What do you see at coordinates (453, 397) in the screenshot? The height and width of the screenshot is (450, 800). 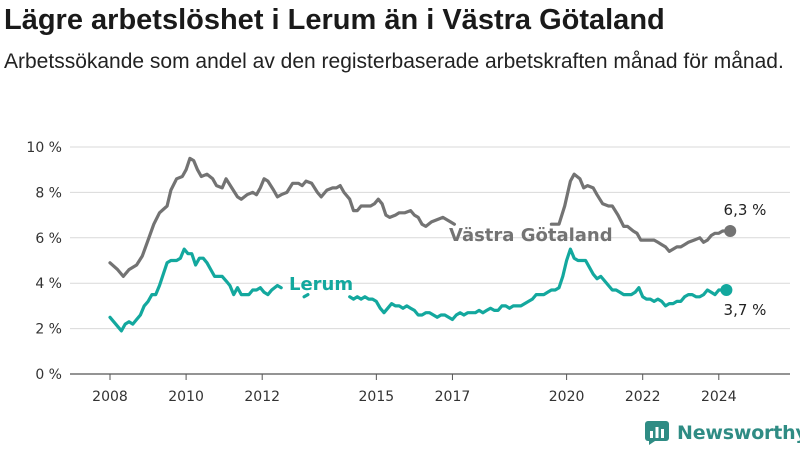 I see `x-tick-label: 2017` at bounding box center [453, 397].